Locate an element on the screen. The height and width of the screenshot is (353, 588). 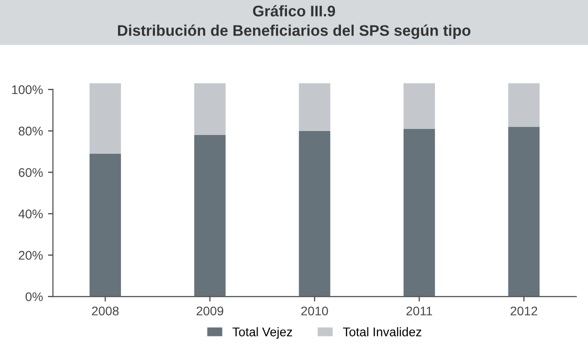
x-tick-label: 2011 is located at coordinates (419, 311).